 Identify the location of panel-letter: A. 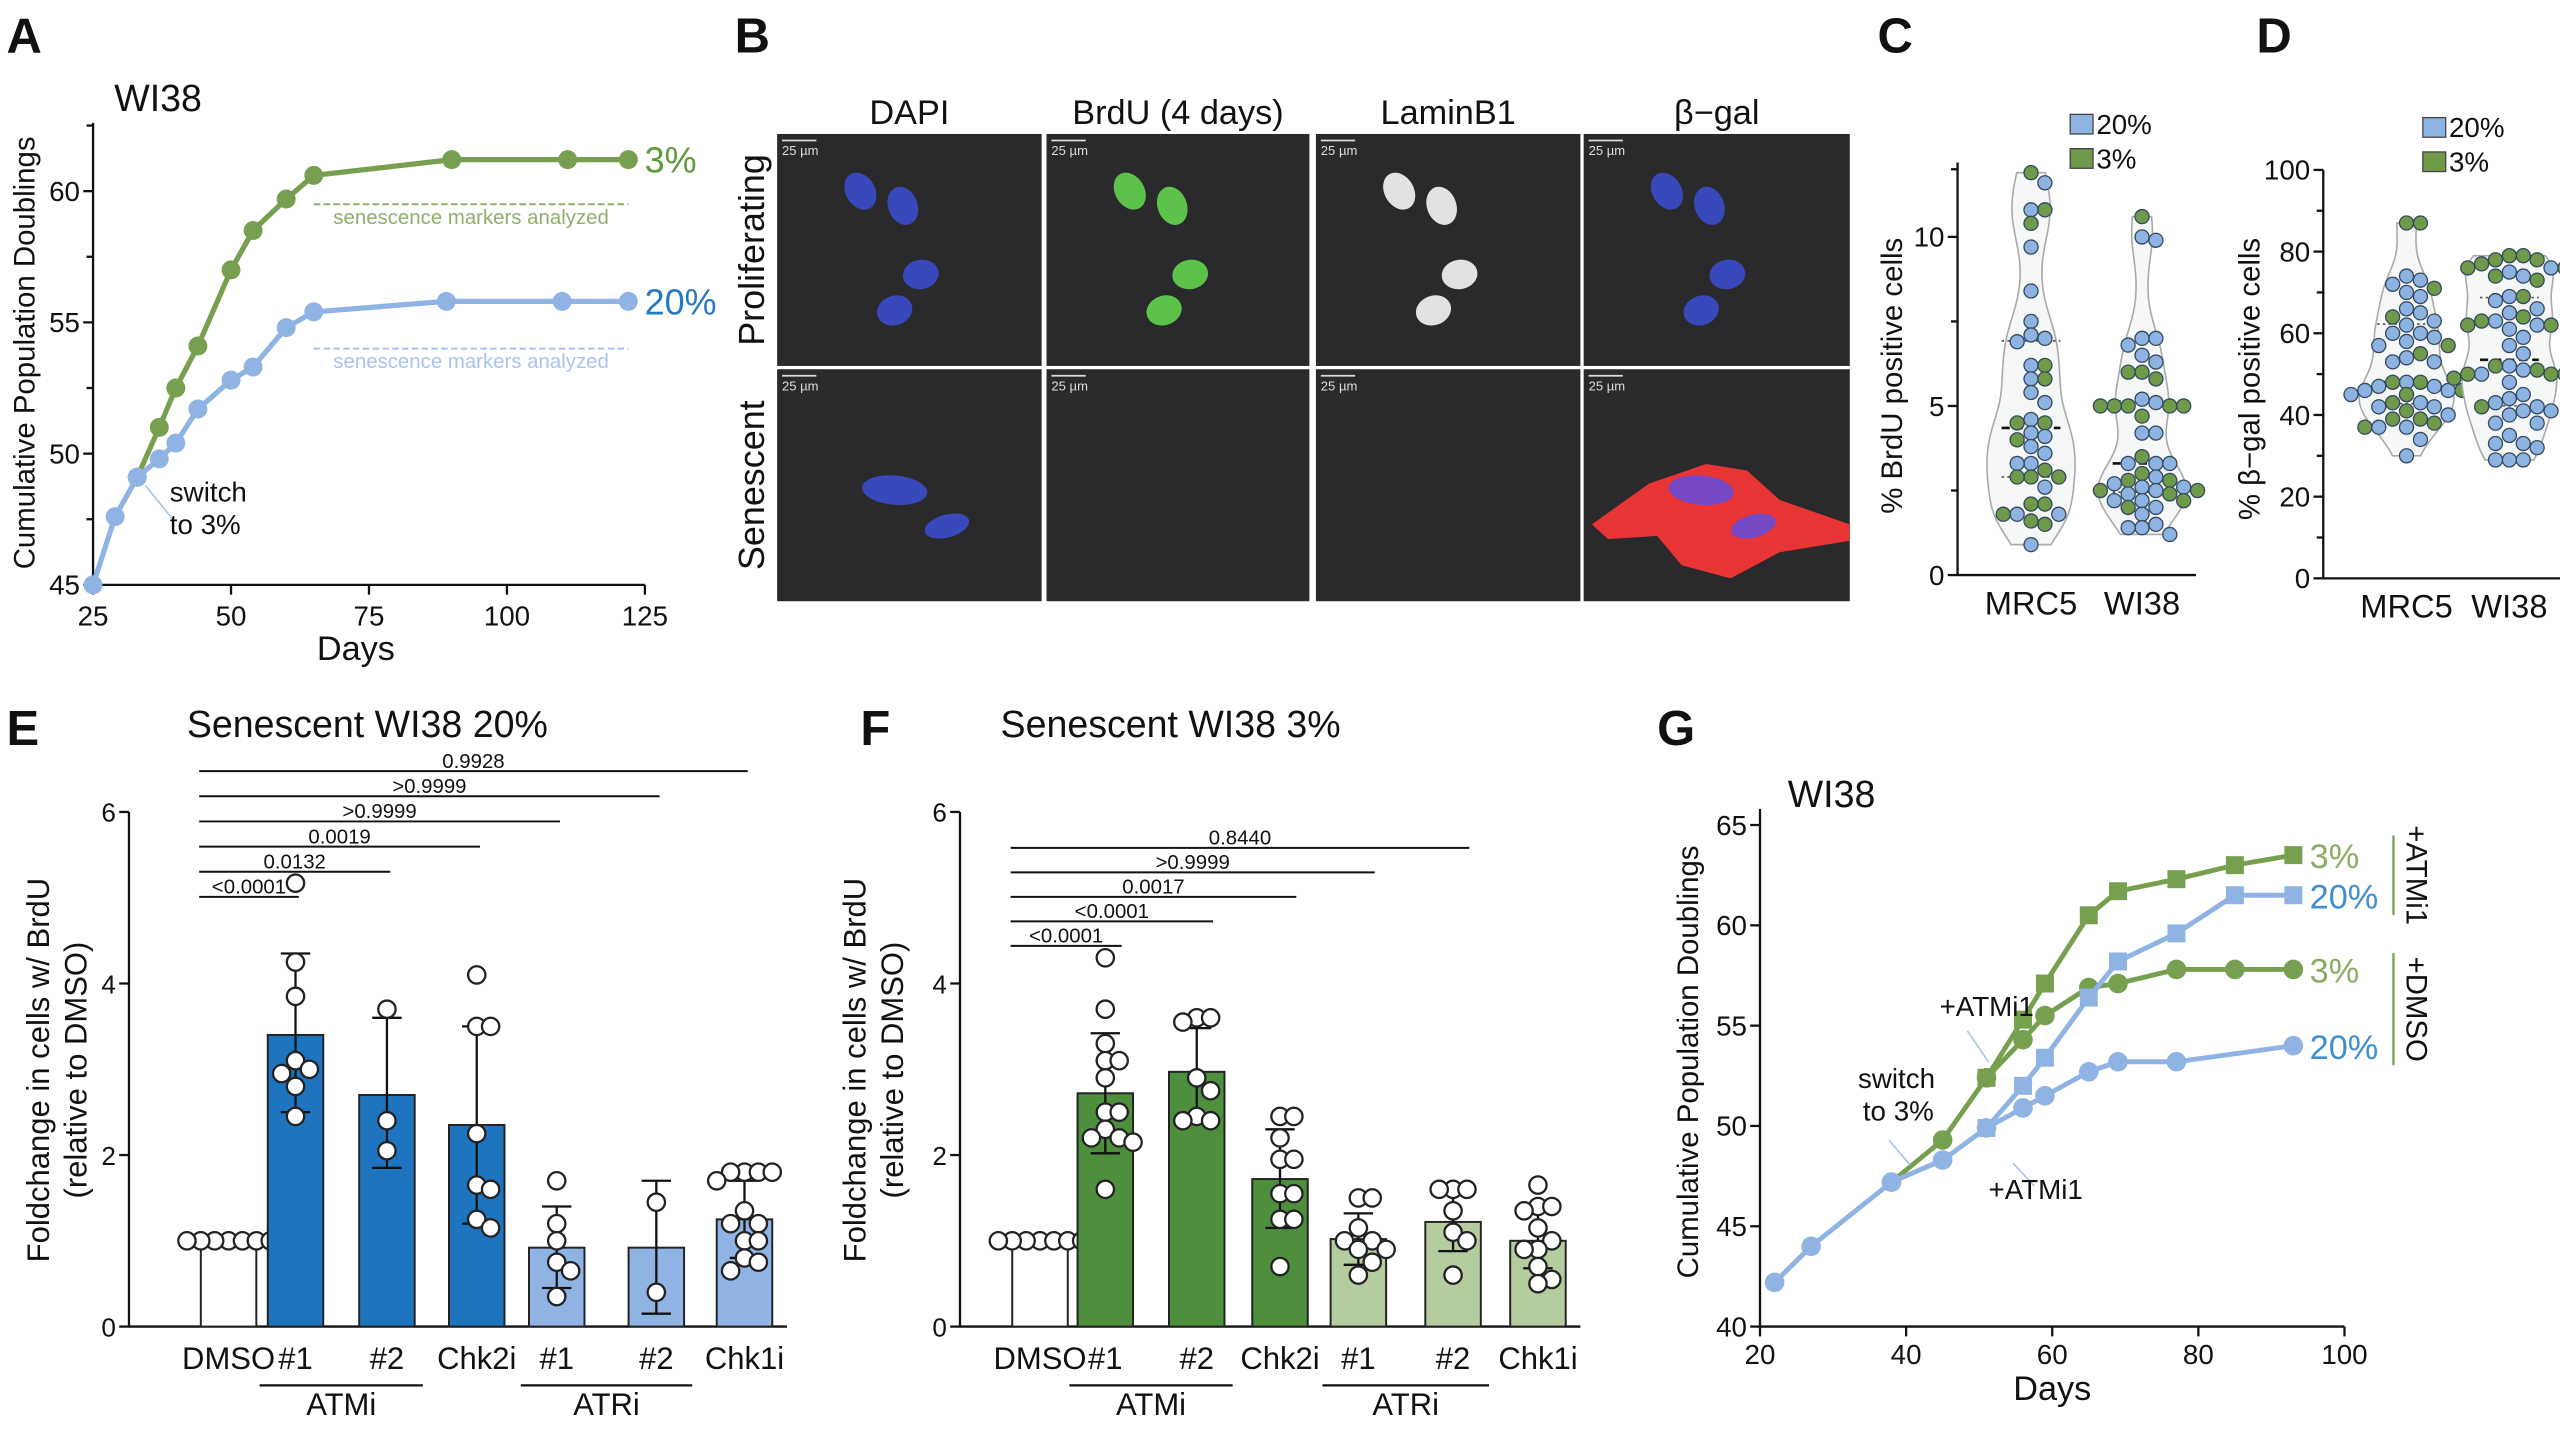
(24, 36).